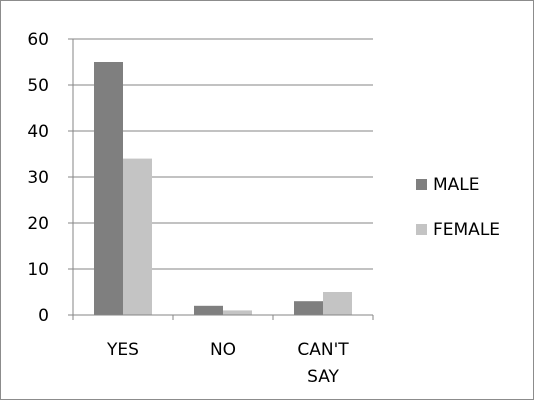  I want to click on x-category-label: YES, so click(122, 350).